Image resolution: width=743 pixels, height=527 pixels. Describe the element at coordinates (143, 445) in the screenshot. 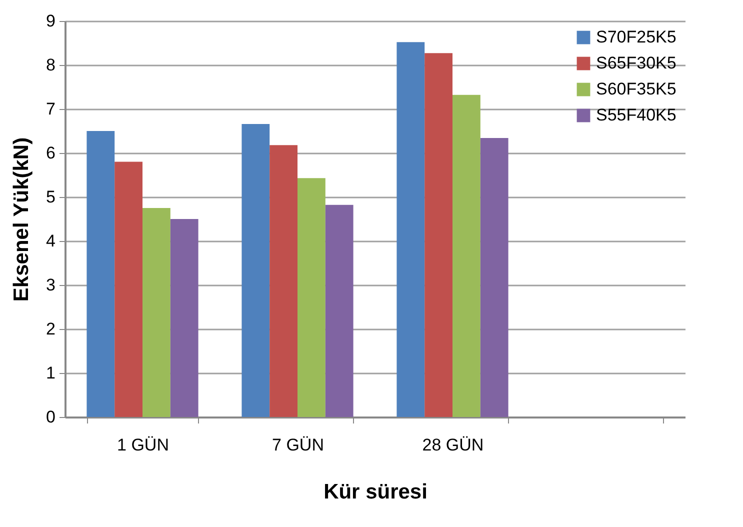

I see `x-tick-label: 1 GÜN` at that location.